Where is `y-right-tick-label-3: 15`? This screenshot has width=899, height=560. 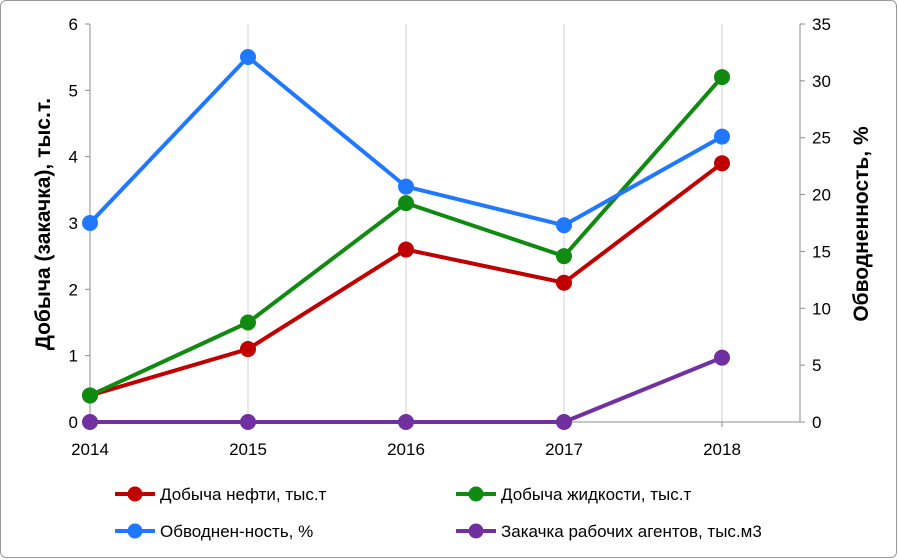 y-right-tick-label-3: 15 is located at coordinates (821, 251).